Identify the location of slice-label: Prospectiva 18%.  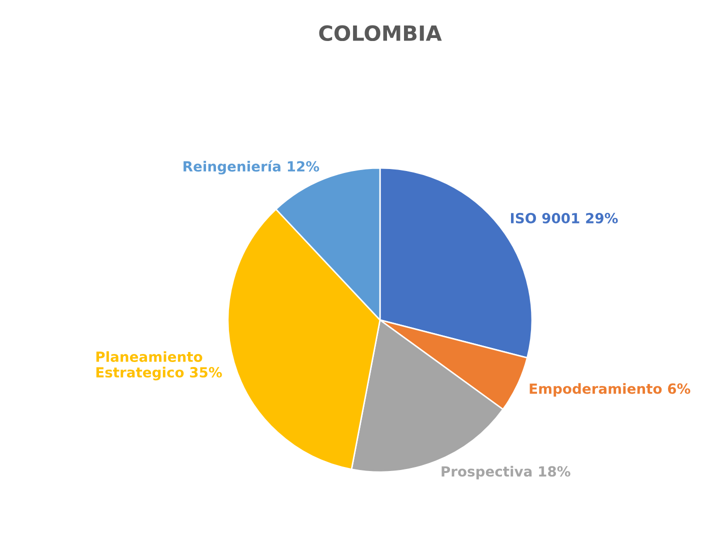
(506, 473).